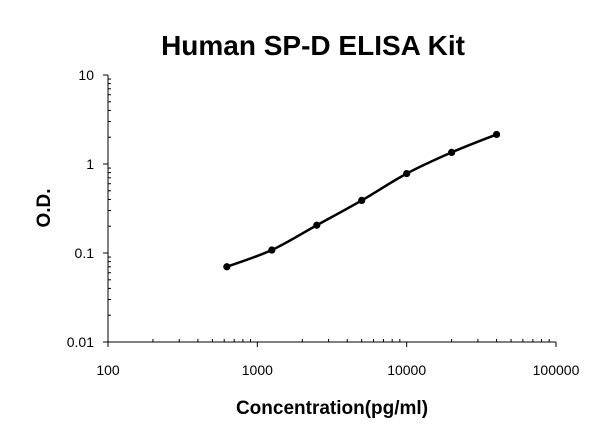  Describe the element at coordinates (86, 75) in the screenshot. I see `y-tick-label: 10` at that location.